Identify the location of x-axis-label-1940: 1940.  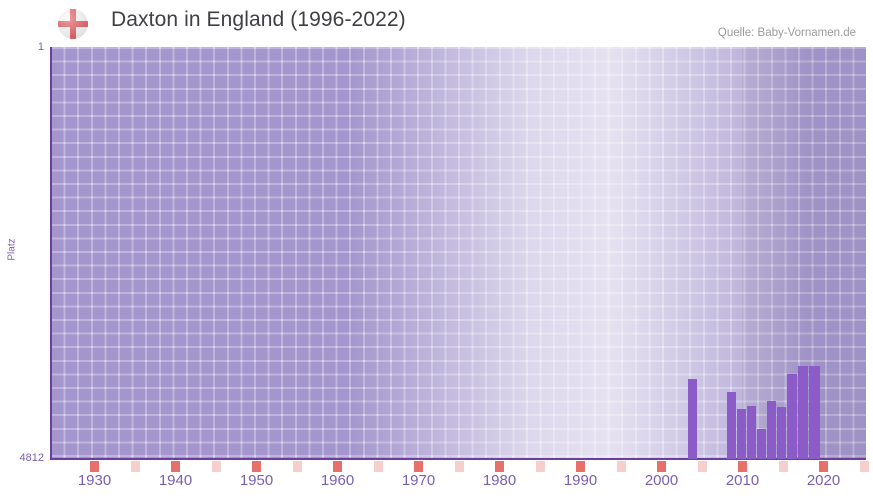
(175, 480).